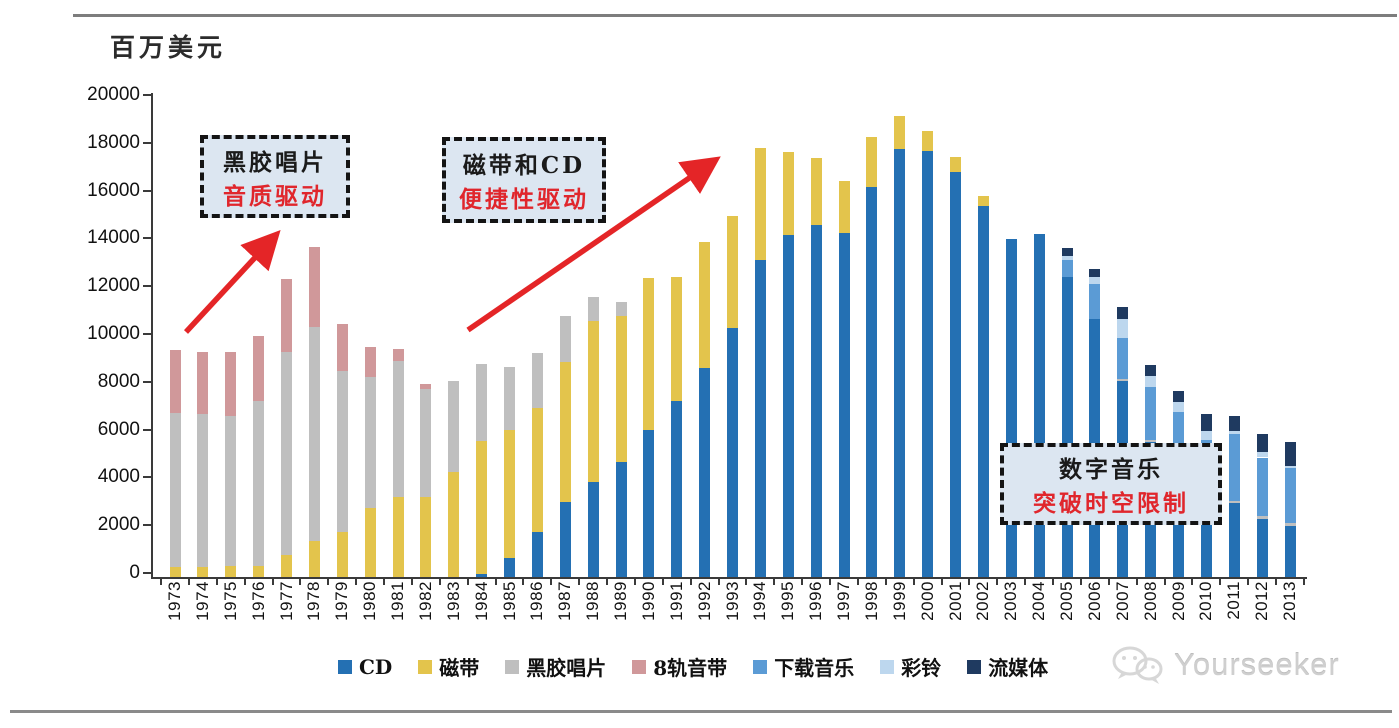 The width and height of the screenshot is (1399, 728). What do you see at coordinates (815, 601) in the screenshot?
I see `x-axis-label-1996: 1996` at bounding box center [815, 601].